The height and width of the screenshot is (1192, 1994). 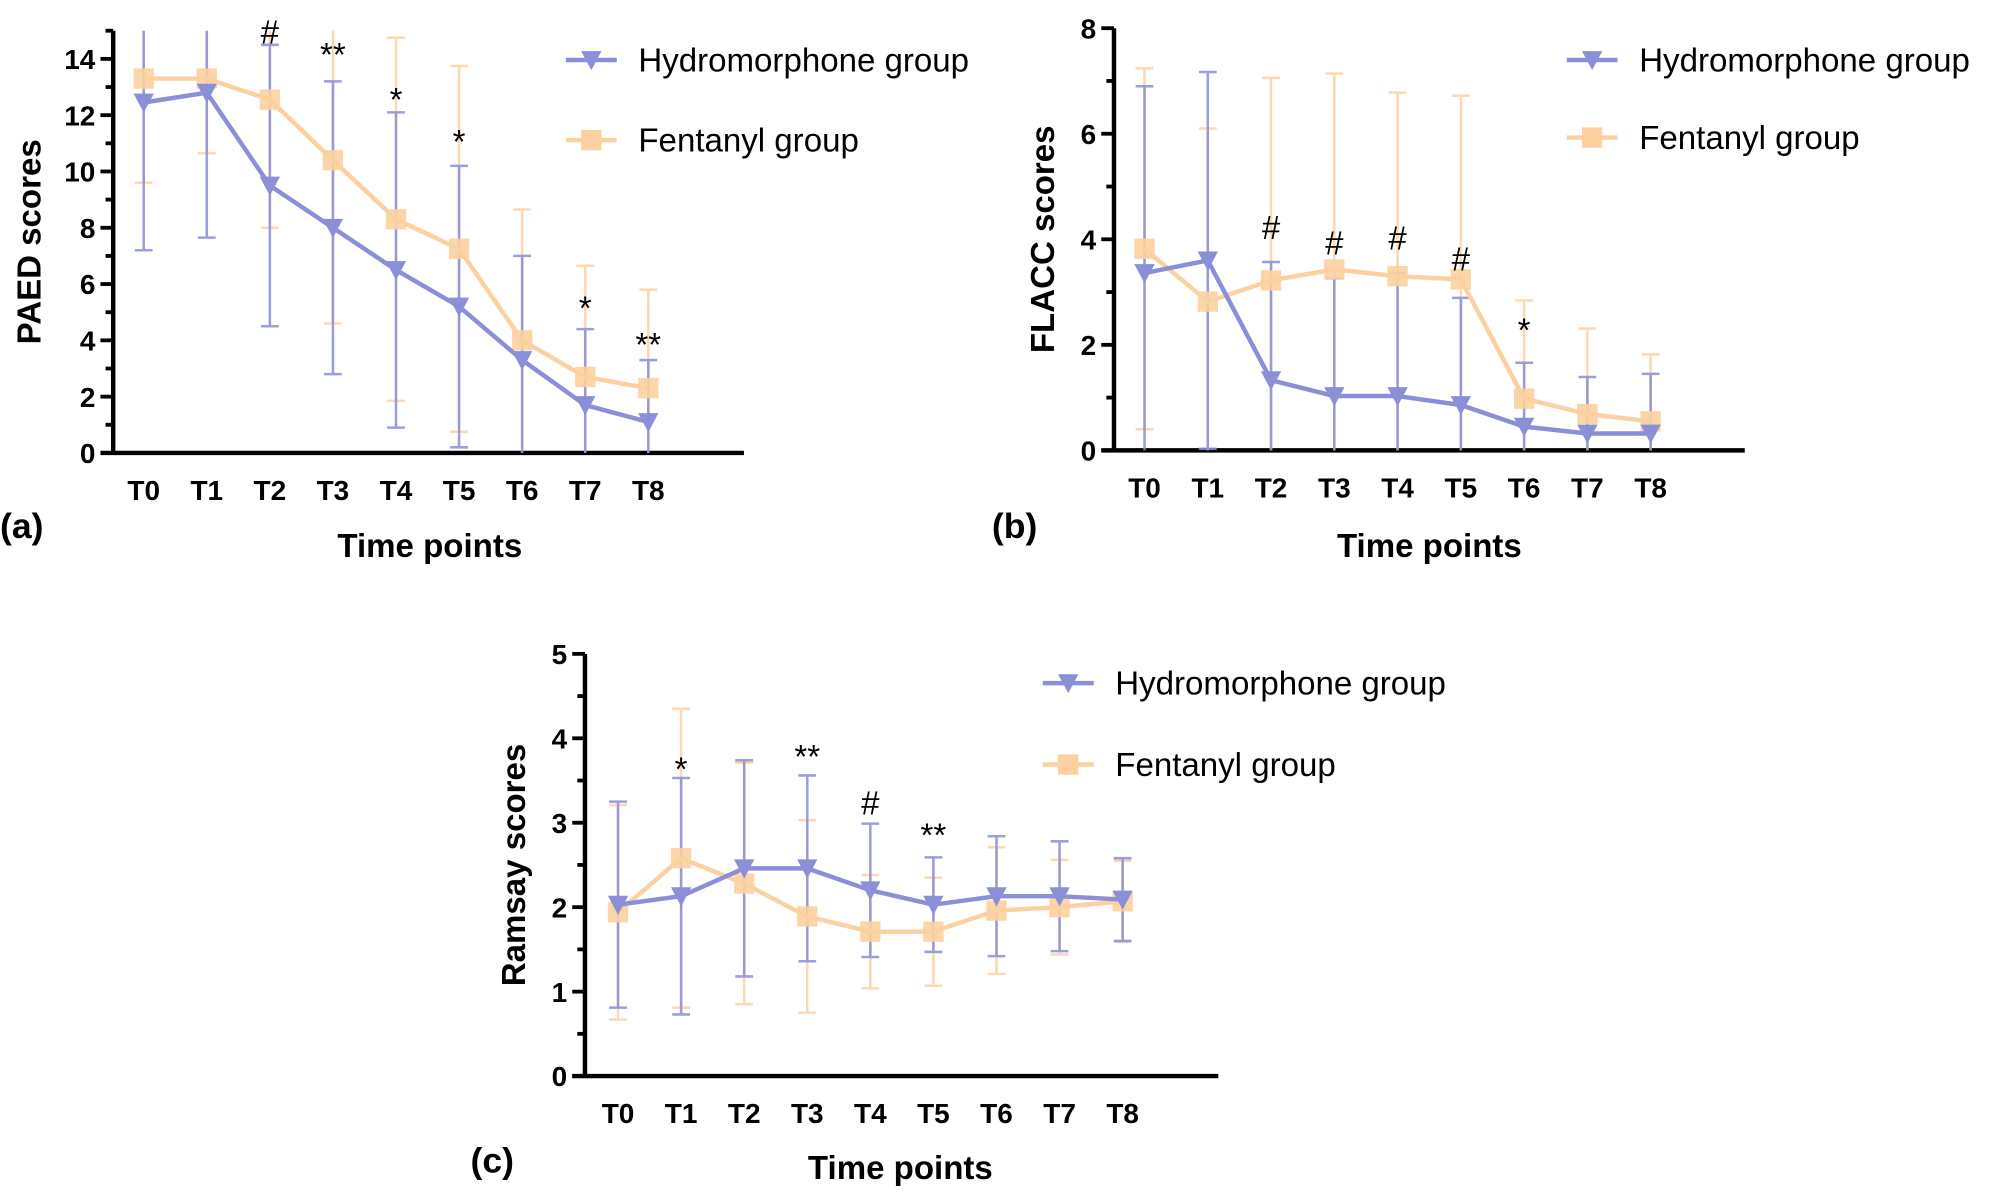 I want to click on panel-label: (c), so click(x=493, y=1161).